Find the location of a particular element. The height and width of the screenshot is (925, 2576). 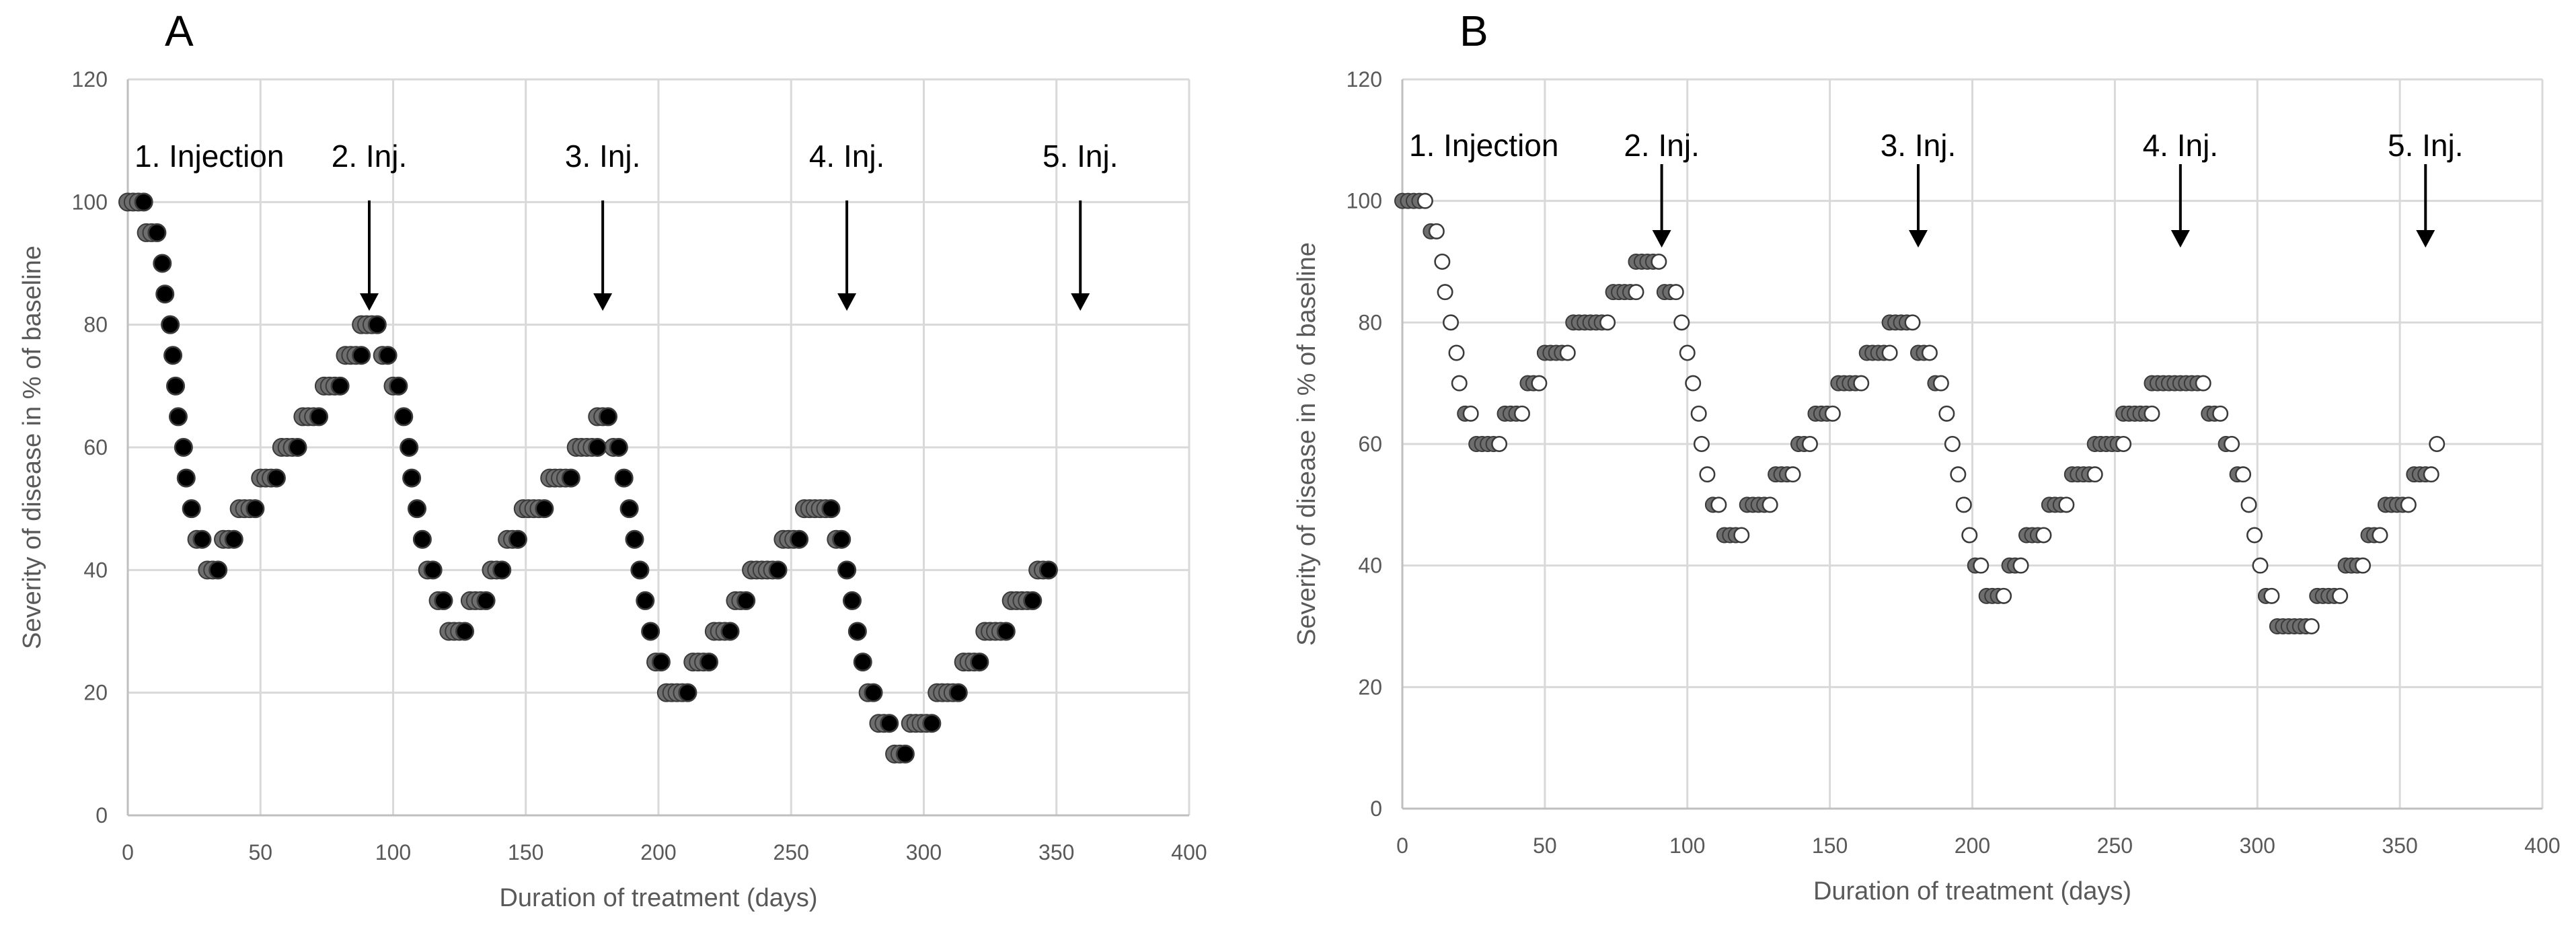

panel-a-x-tick-label: 200 is located at coordinates (658, 852).